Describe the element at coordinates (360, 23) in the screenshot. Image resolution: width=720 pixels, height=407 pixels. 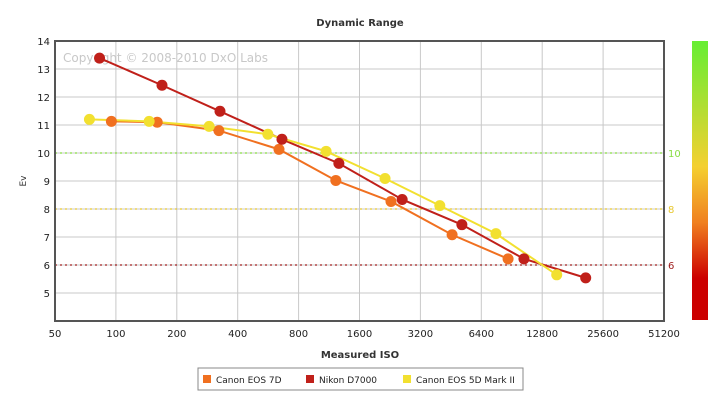
I see `chart-title: Dynamic Range` at that location.